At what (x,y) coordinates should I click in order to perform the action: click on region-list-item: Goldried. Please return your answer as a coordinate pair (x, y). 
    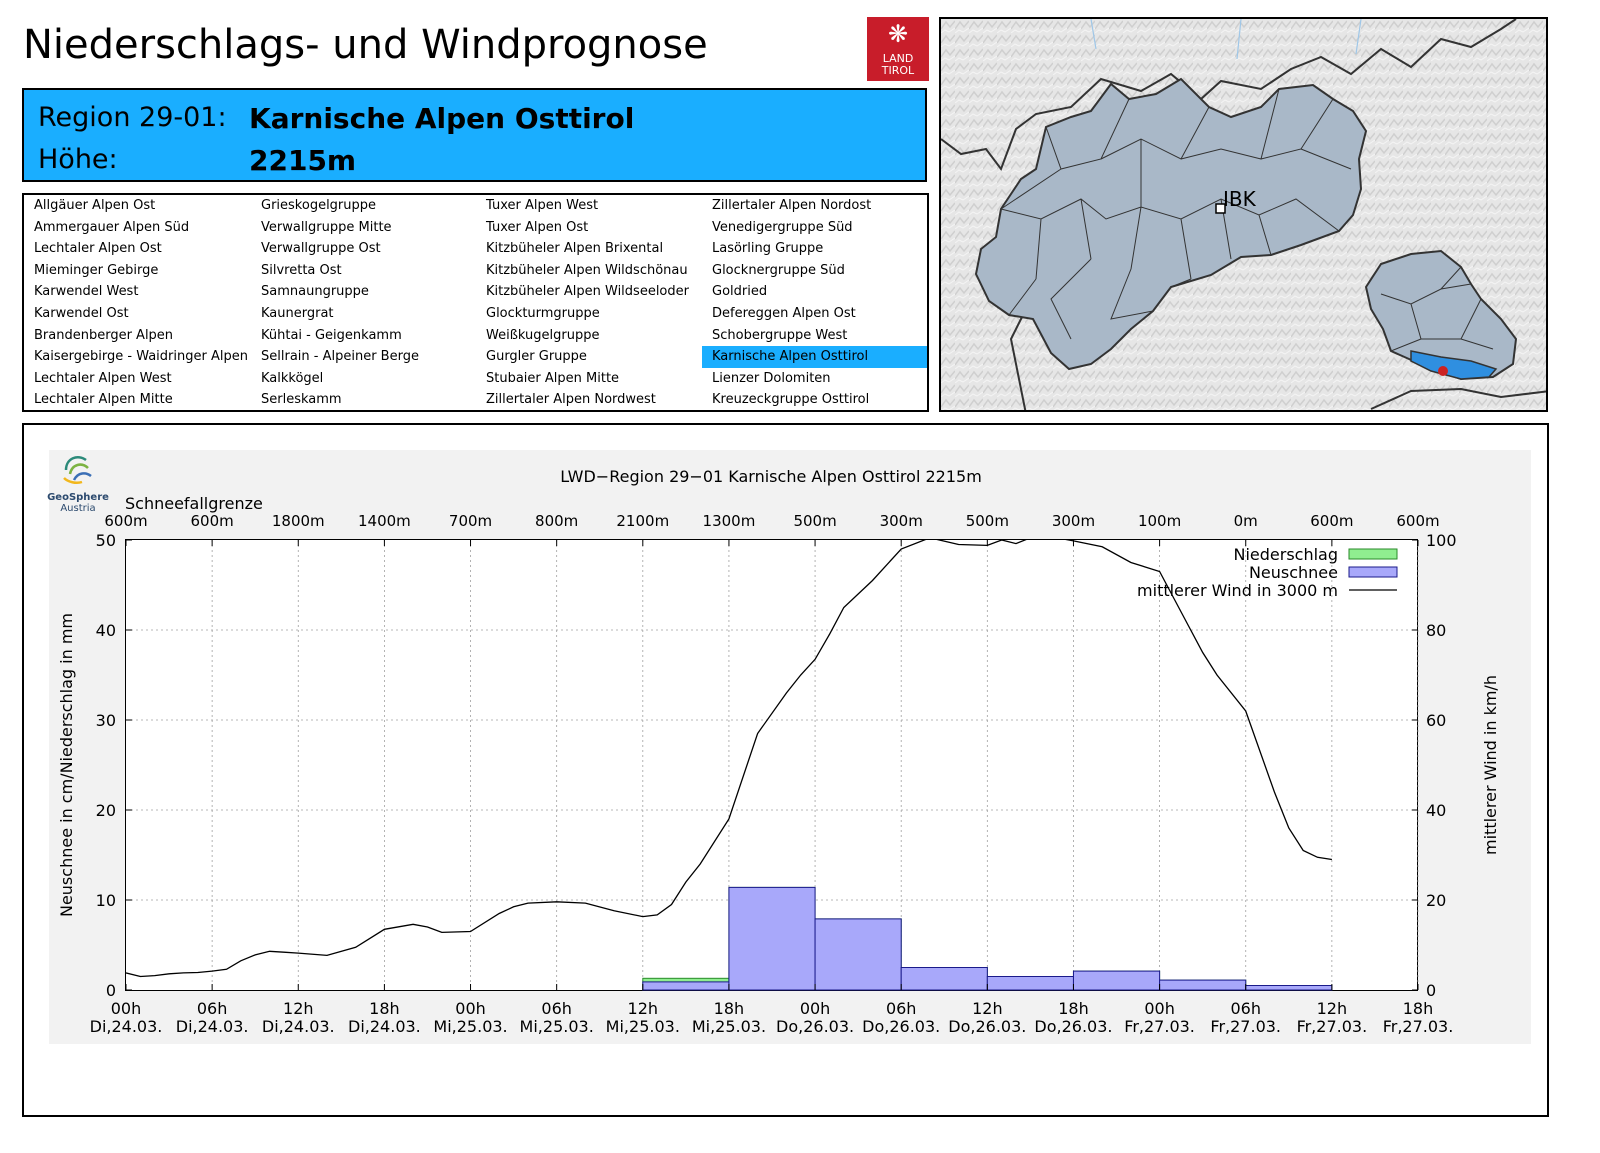
    Looking at the image, I should click on (740, 292).